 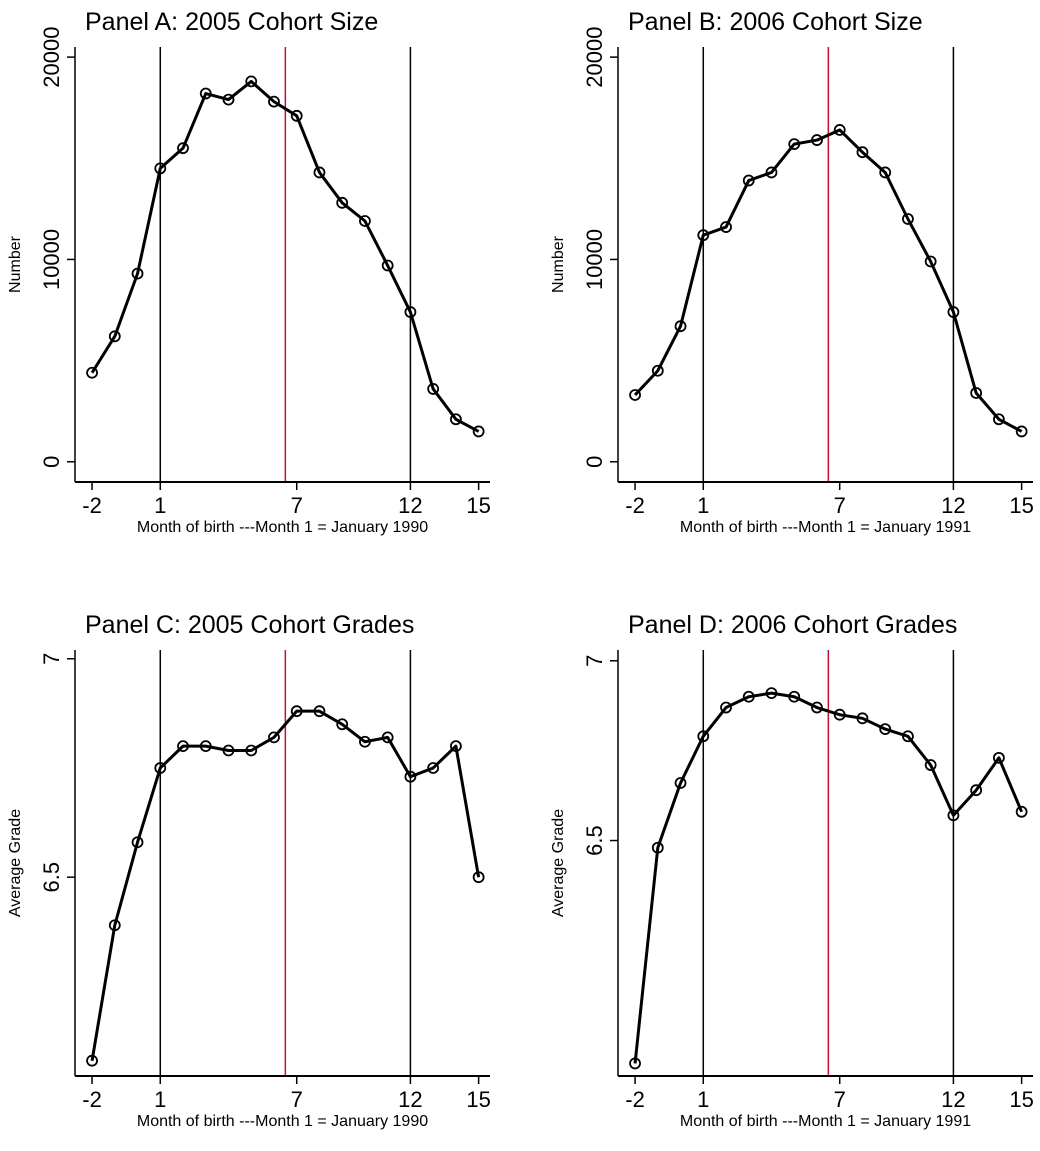 What do you see at coordinates (249, 625) in the screenshot?
I see `panel-title: Panel C: 2005 Cohort Grades` at bounding box center [249, 625].